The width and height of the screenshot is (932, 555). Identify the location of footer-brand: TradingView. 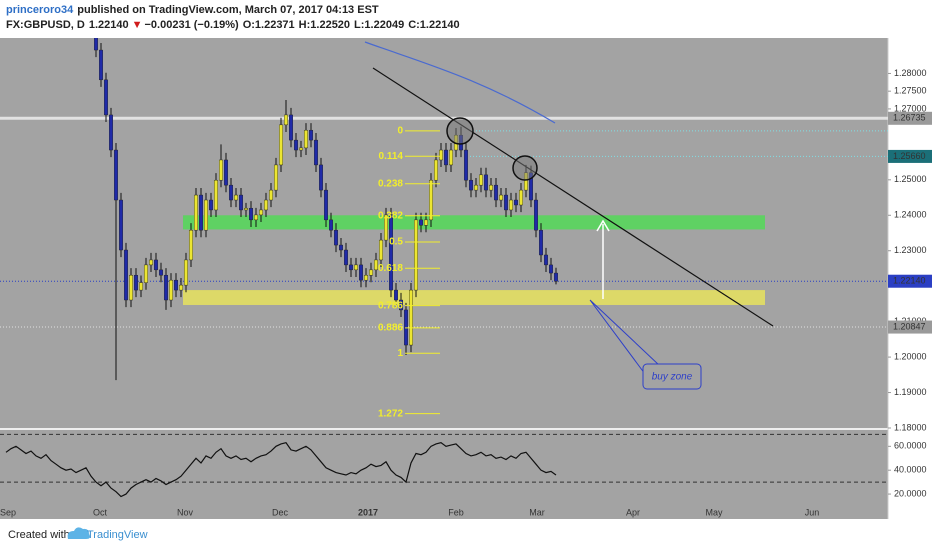
(117, 535).